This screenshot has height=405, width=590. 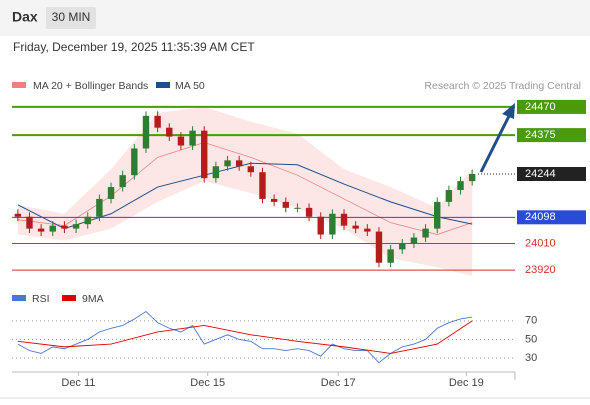 I want to click on credit: Research © 2025 Trading Central, so click(x=502, y=86).